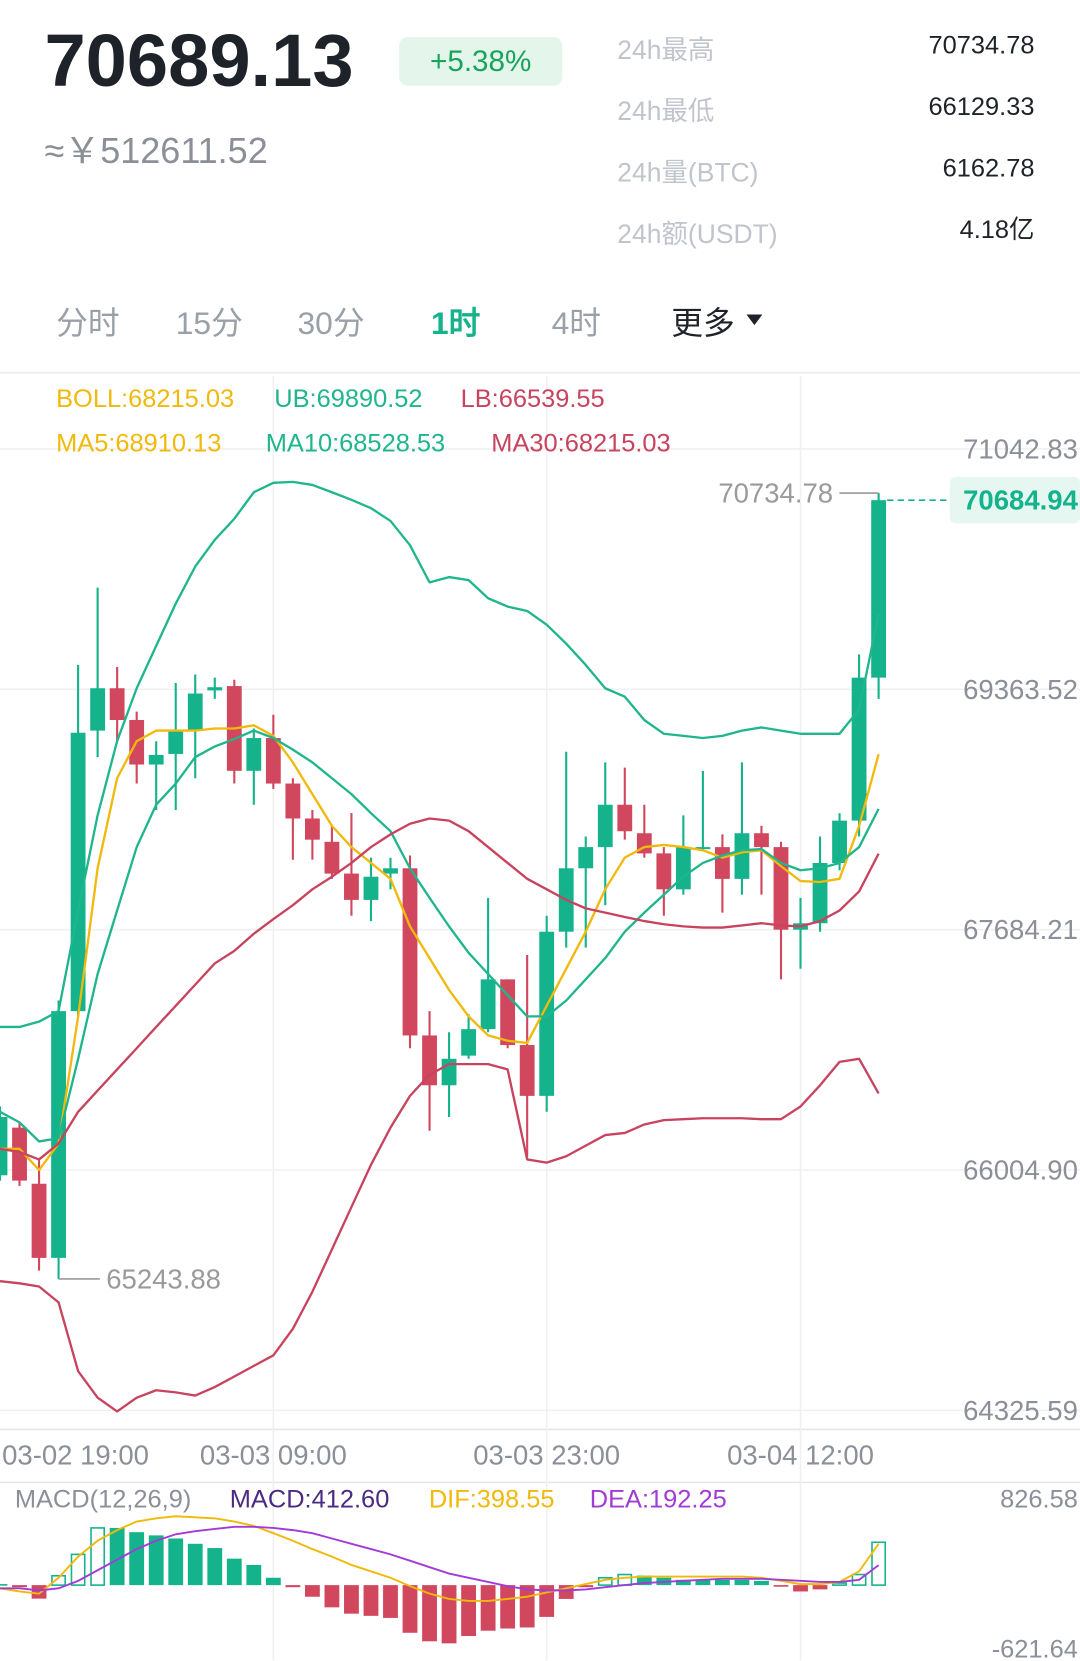 The height and width of the screenshot is (1661, 1080). I want to click on interval-tab: 1时, so click(456, 323).